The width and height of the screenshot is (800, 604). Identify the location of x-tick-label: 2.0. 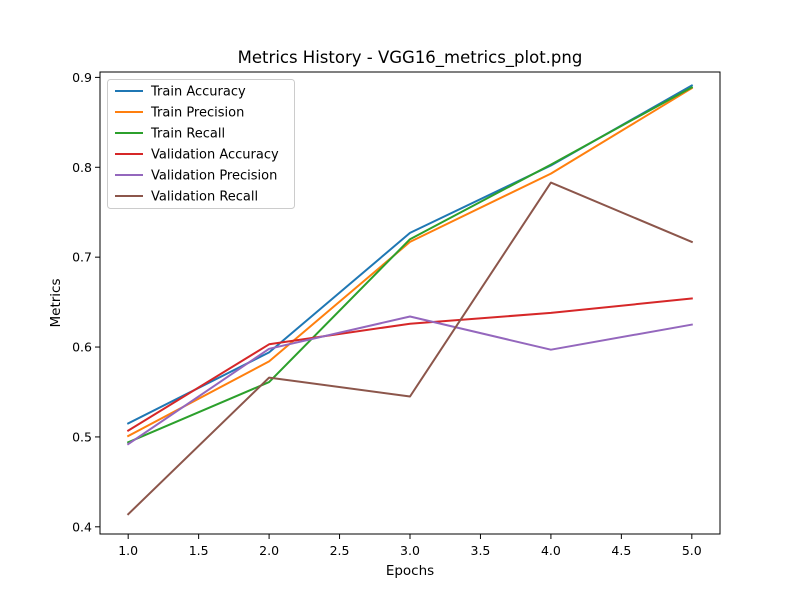
(269, 550).